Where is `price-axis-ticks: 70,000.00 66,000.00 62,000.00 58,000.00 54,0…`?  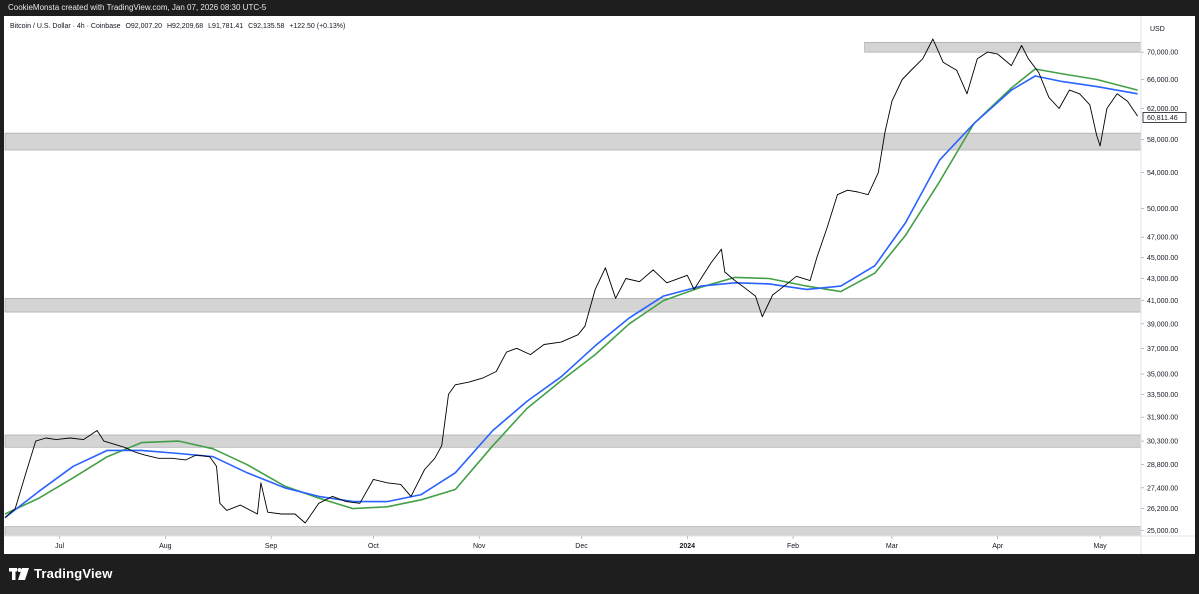 price-axis-ticks: 70,000.00 66,000.00 62,000.00 58,000.00 54,0… is located at coordinates (1159, 292).